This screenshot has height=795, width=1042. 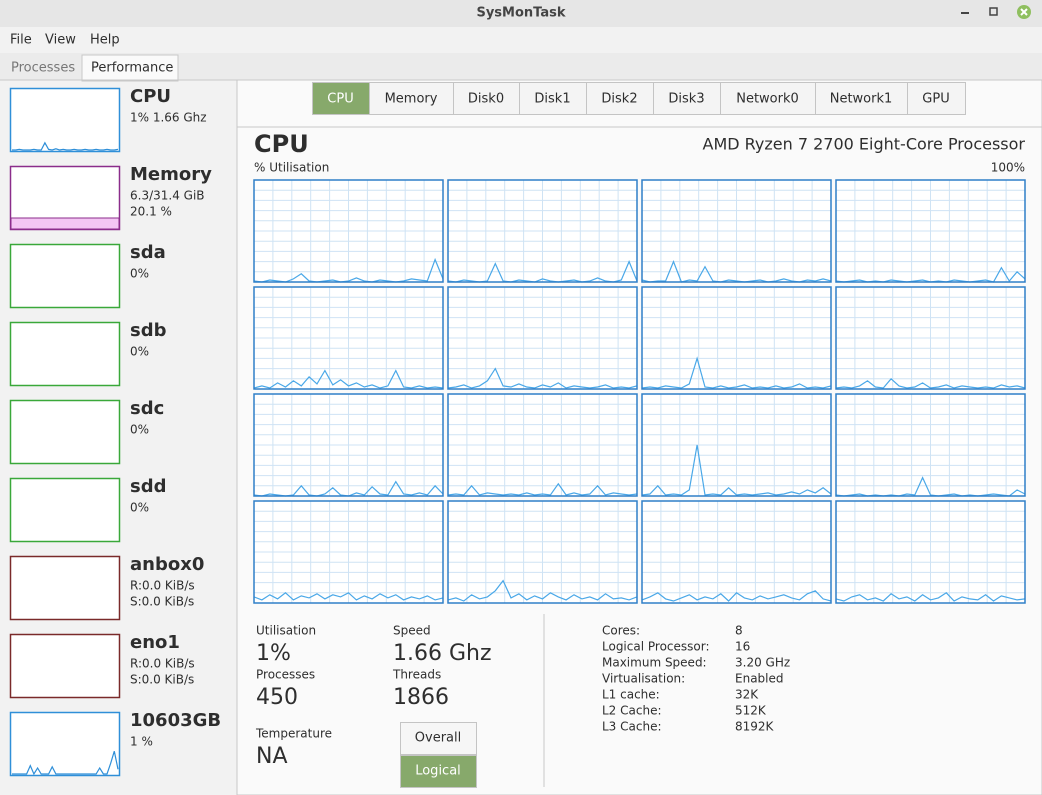 What do you see at coordinates (993, 11) in the screenshot?
I see `maximize-button` at bounding box center [993, 11].